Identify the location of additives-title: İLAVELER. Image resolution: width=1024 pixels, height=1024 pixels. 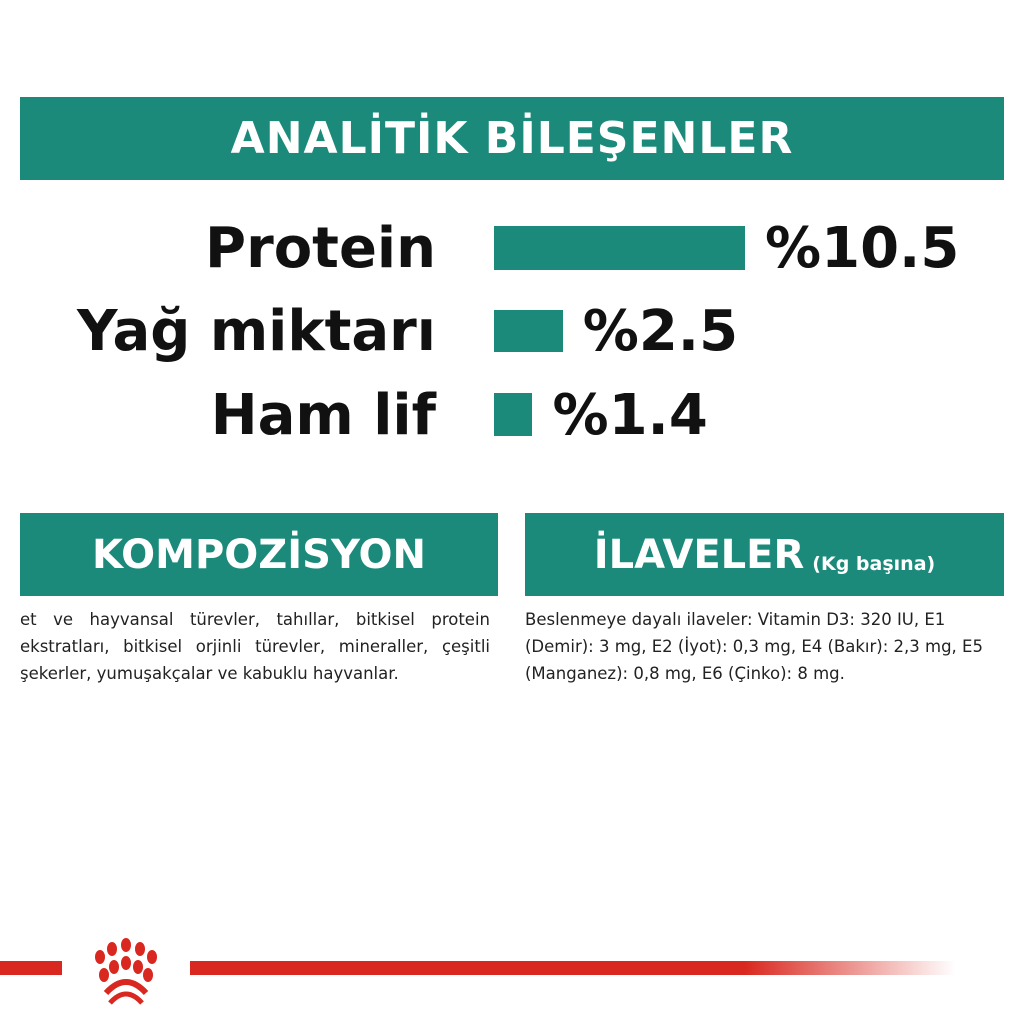
(699, 554).